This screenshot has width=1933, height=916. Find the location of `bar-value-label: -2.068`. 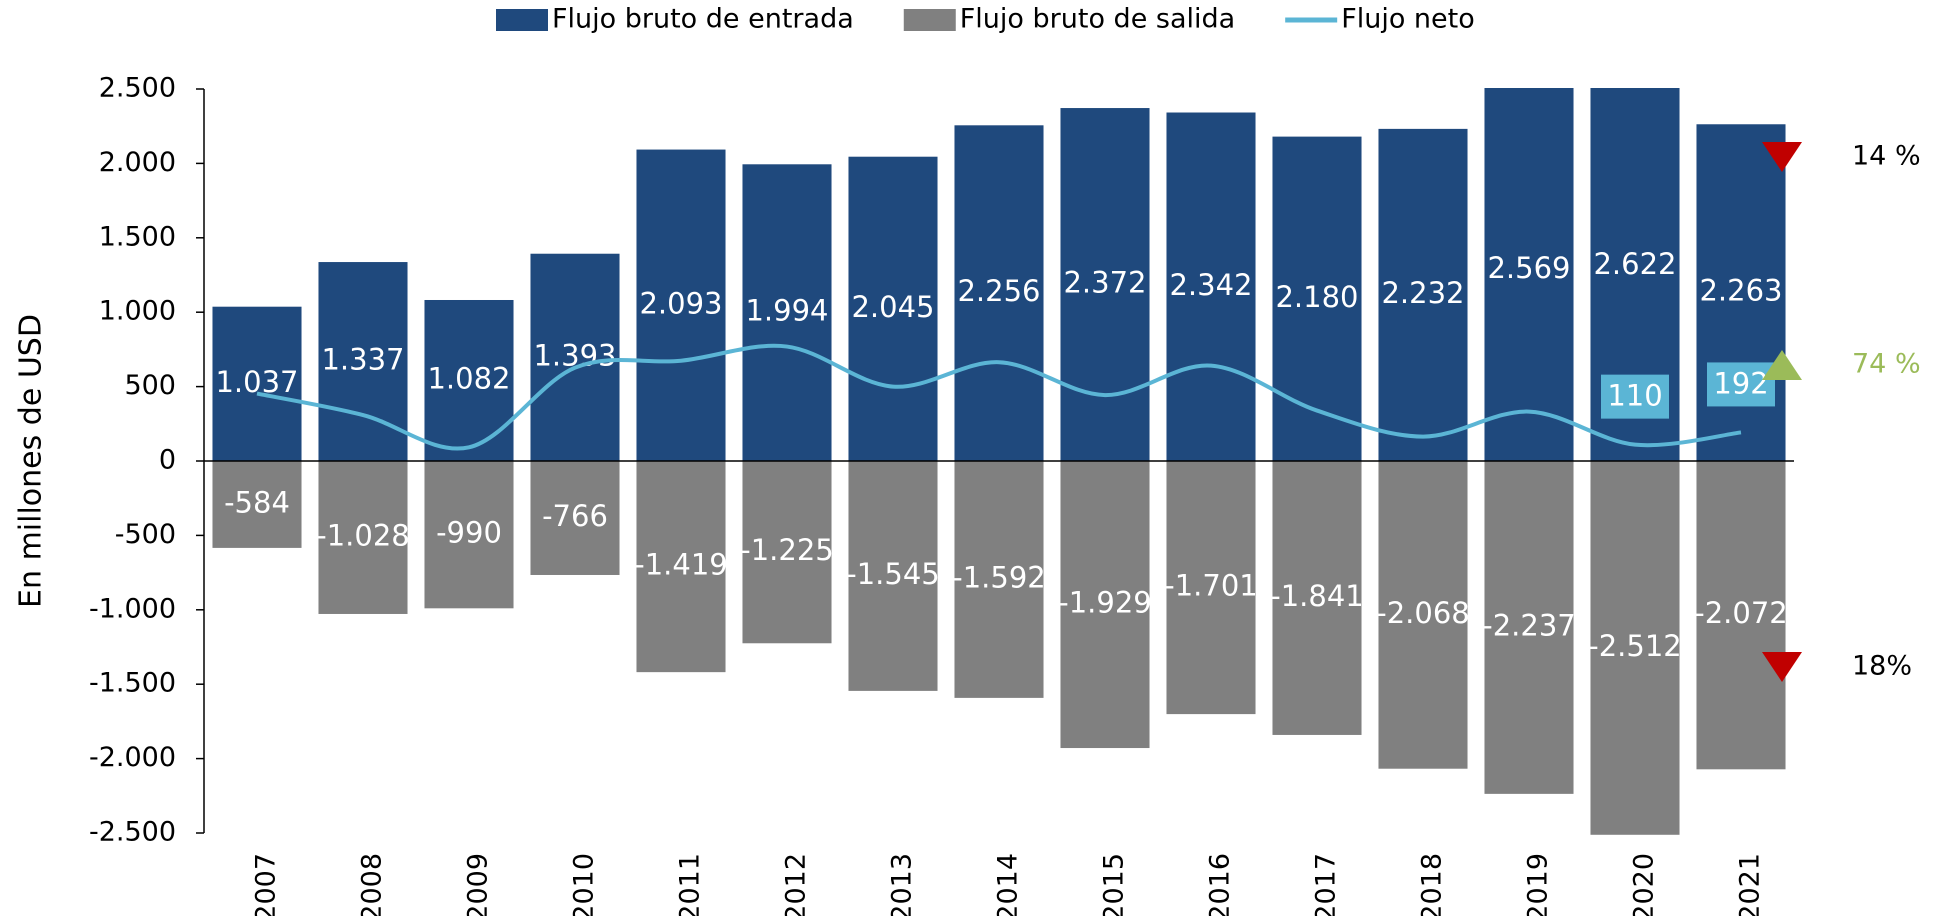

bar-value-label: -2.068 is located at coordinates (1423, 613).